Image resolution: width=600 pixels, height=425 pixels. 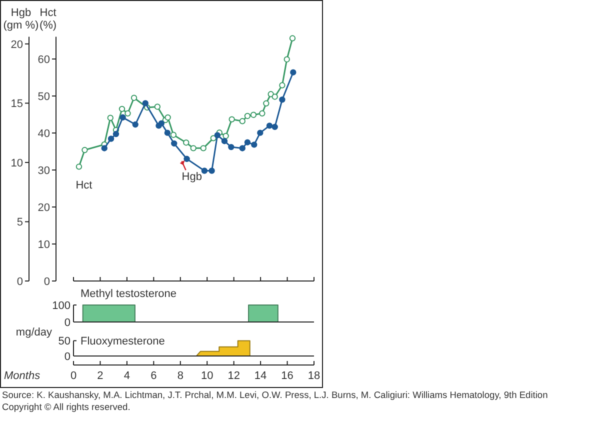 What do you see at coordinates (84, 186) in the screenshot?
I see `annotation: Hct` at bounding box center [84, 186].